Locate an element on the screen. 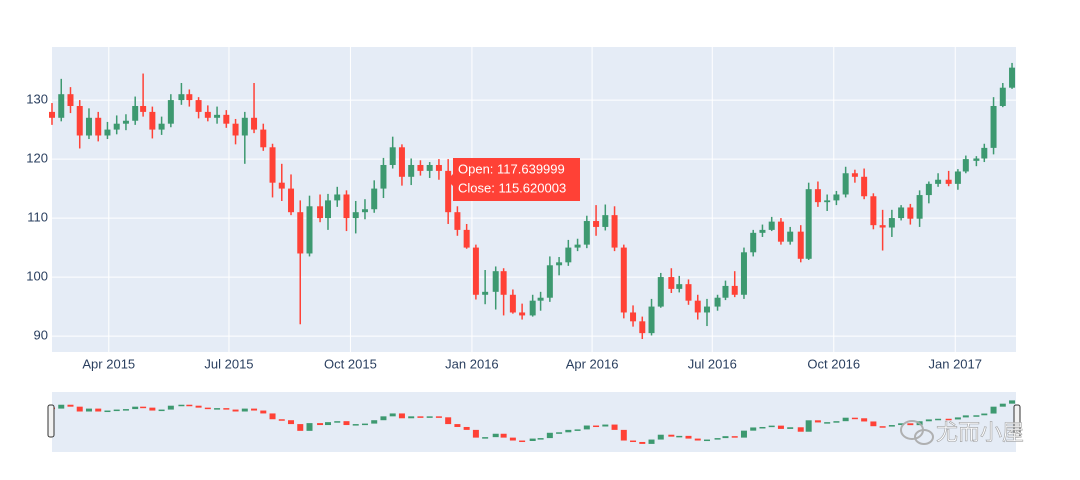 Image resolution: width=1080 pixels, height=480 pixels. hover-close: Close: 115.620003 is located at coordinates (512, 187).